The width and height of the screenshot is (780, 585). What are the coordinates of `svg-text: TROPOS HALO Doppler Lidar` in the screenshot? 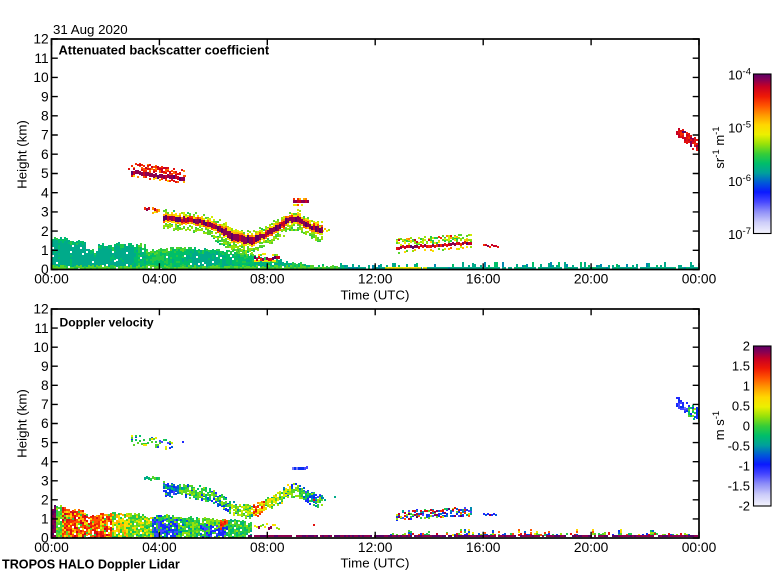 It's located at (91, 565).